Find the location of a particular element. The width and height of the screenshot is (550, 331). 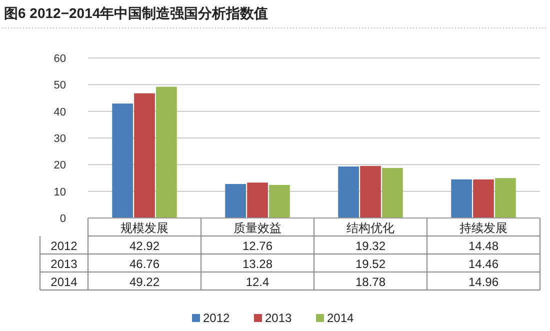

legend-label: 2012 is located at coordinates (216, 318).